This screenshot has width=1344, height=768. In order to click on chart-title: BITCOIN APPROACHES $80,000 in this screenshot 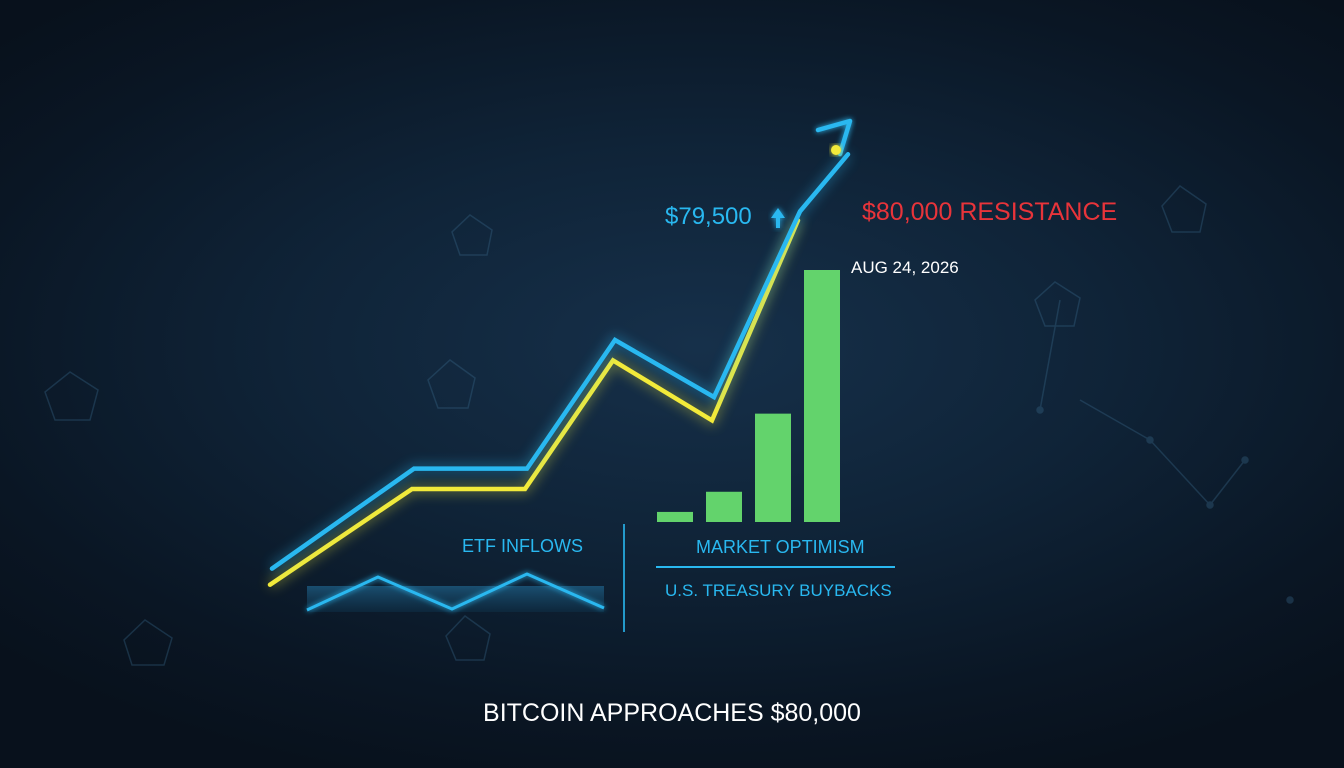, I will do `click(672, 713)`.